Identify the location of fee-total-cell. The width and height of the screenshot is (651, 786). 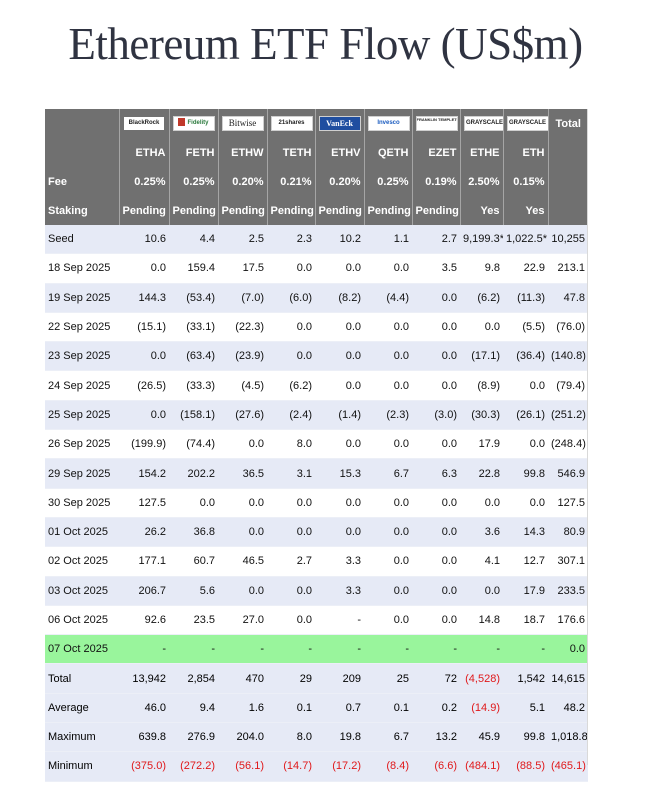
(567, 181).